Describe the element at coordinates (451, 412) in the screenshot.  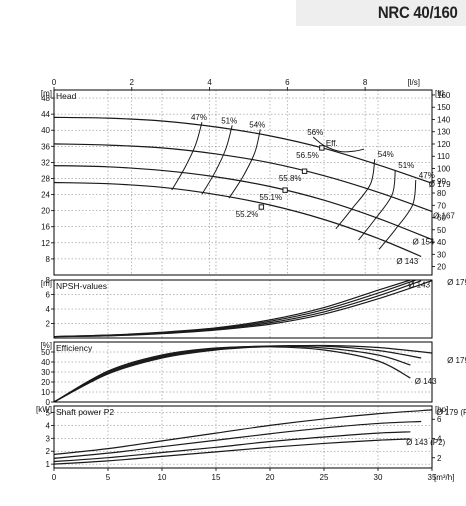
I see `curve-label: Ø 179 (P2)` at that location.